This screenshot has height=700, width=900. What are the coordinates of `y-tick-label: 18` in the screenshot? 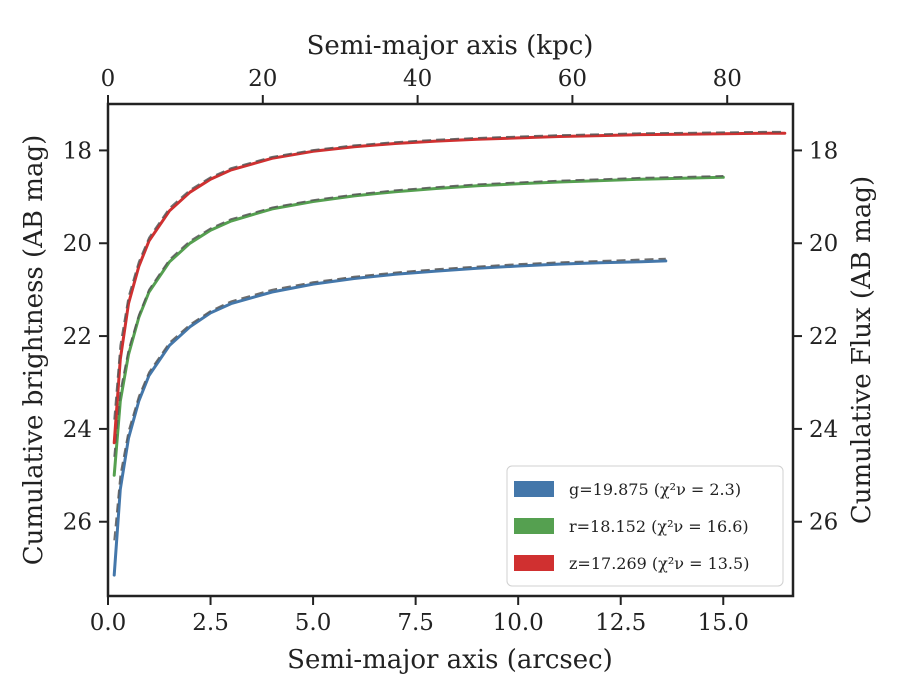 It's located at (77, 151).